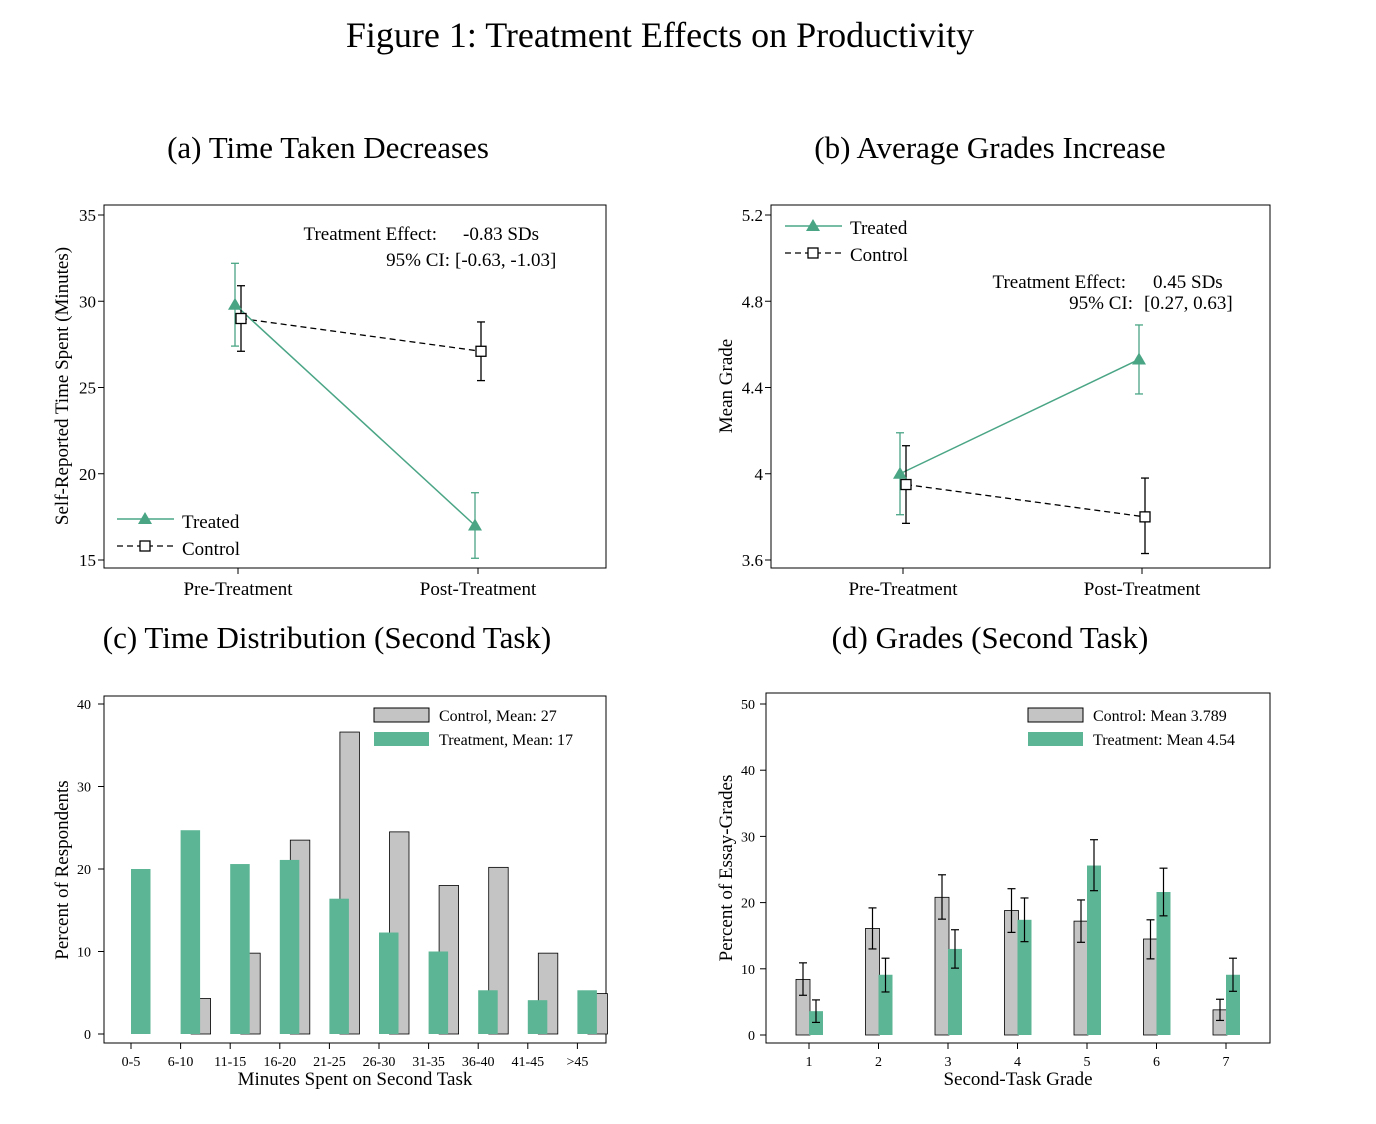 This screenshot has width=1376, height=1124. I want to click on panel-c-title: (c) Time Distribution (Second Task), so click(327, 637).